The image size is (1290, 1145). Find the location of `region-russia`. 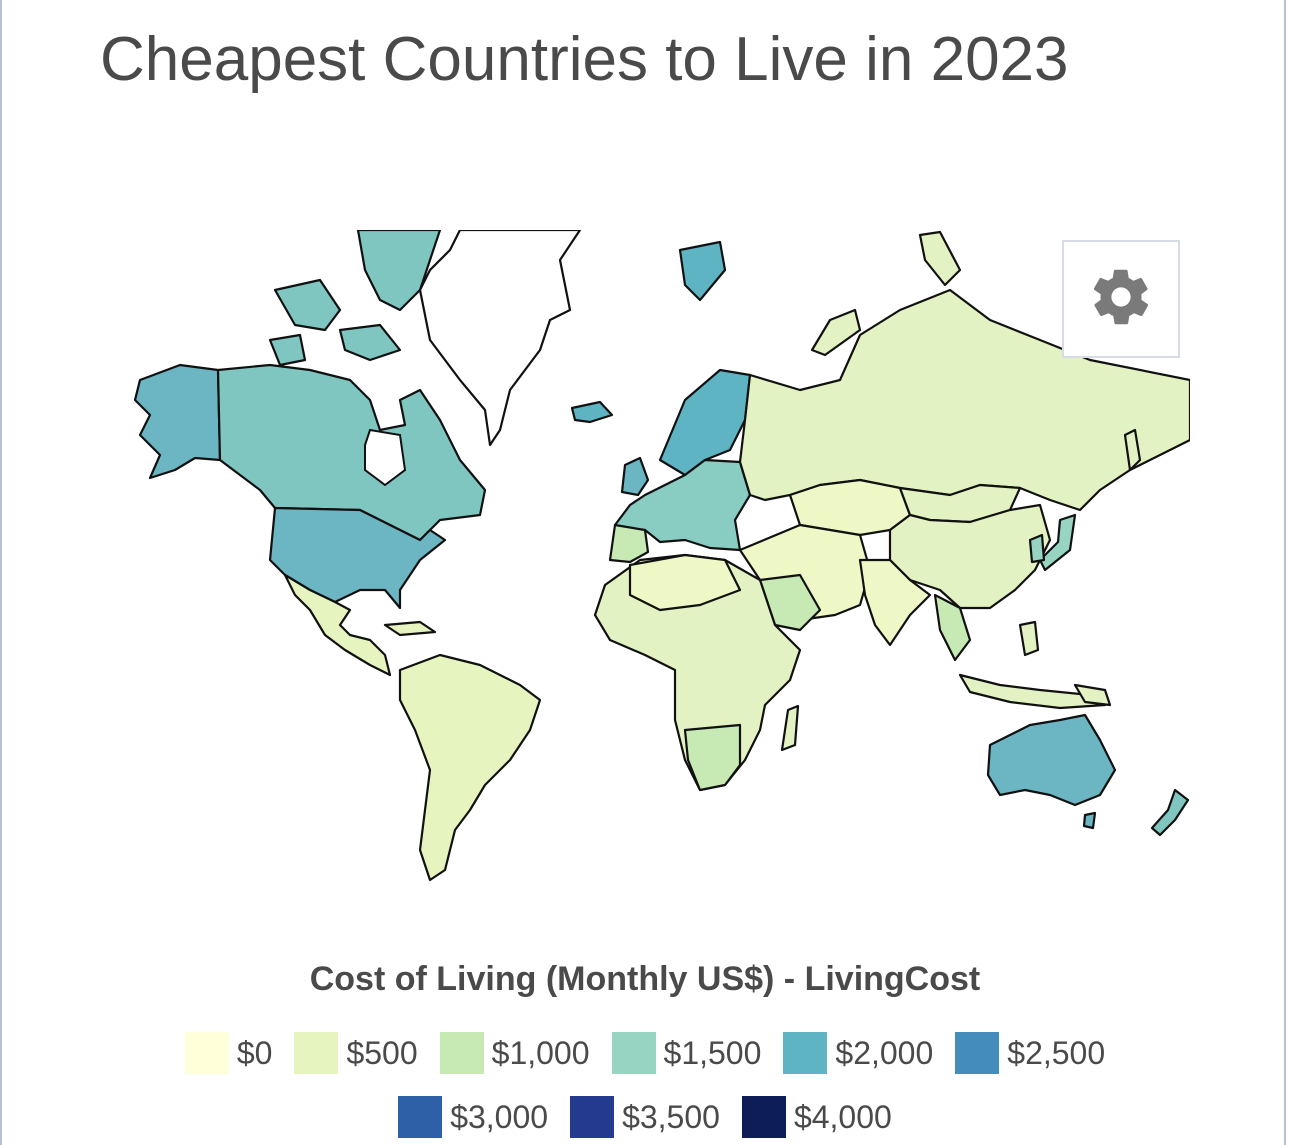

region-russia is located at coordinates (964, 400).